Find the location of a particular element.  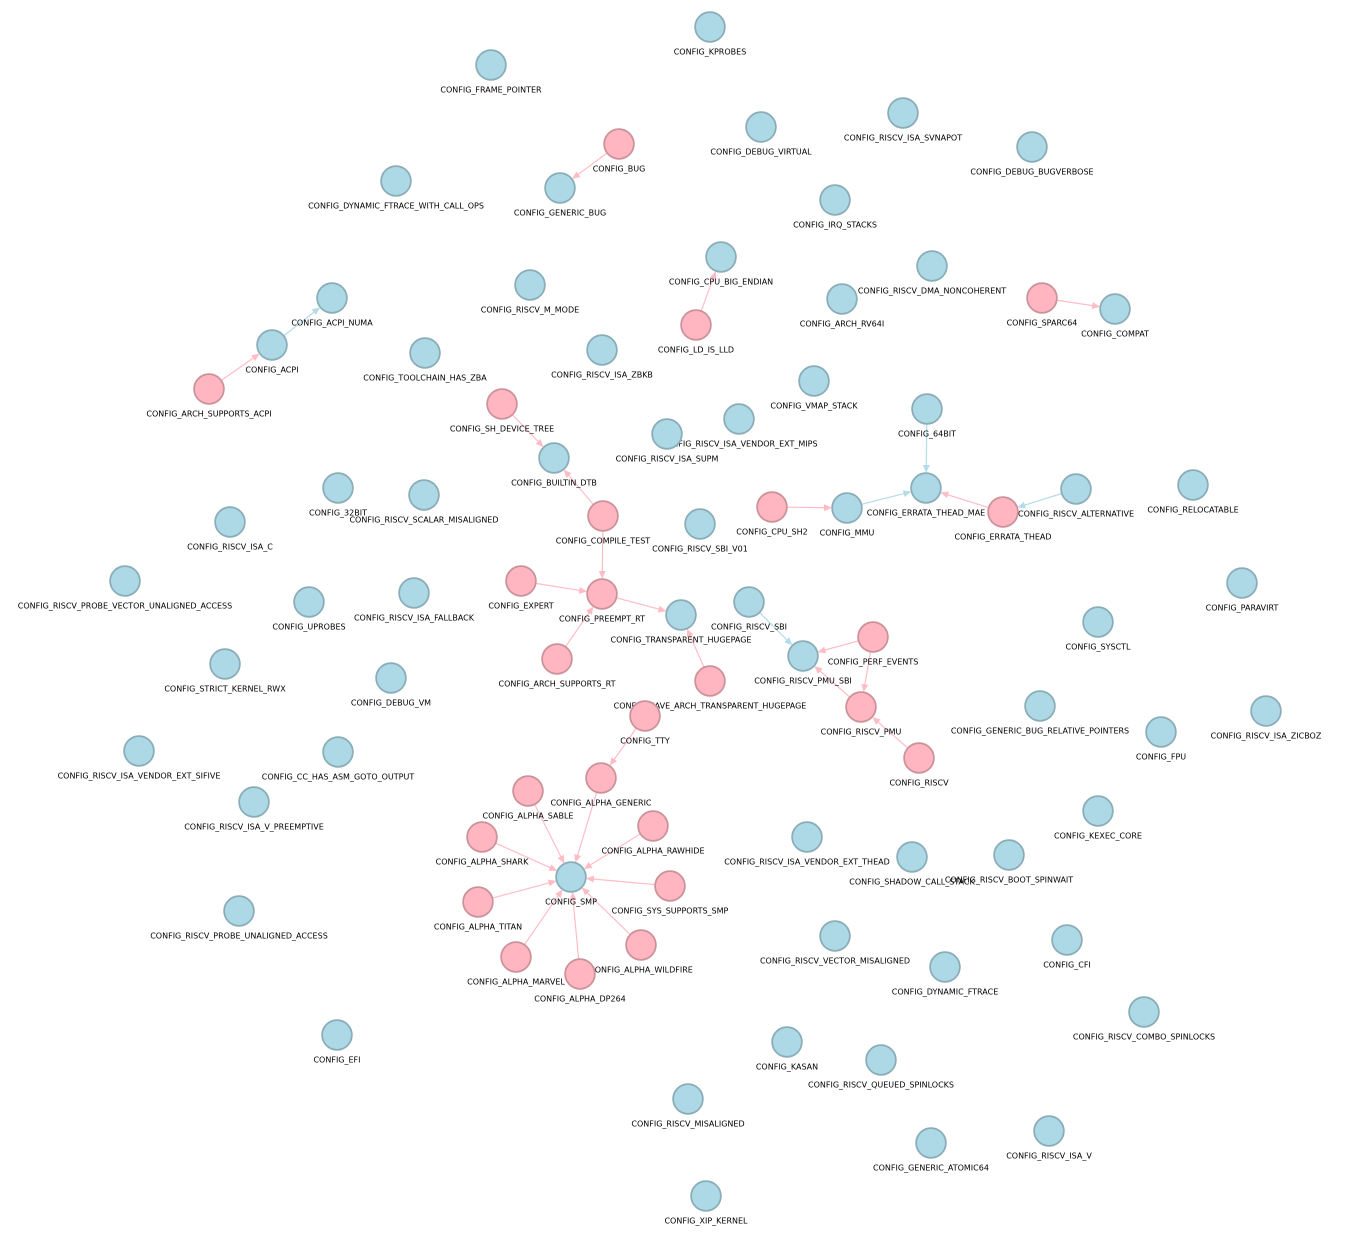

node-label: CONFIG_CC_HAS_ASM_GOTO_OUTPUT is located at coordinates (338, 777).